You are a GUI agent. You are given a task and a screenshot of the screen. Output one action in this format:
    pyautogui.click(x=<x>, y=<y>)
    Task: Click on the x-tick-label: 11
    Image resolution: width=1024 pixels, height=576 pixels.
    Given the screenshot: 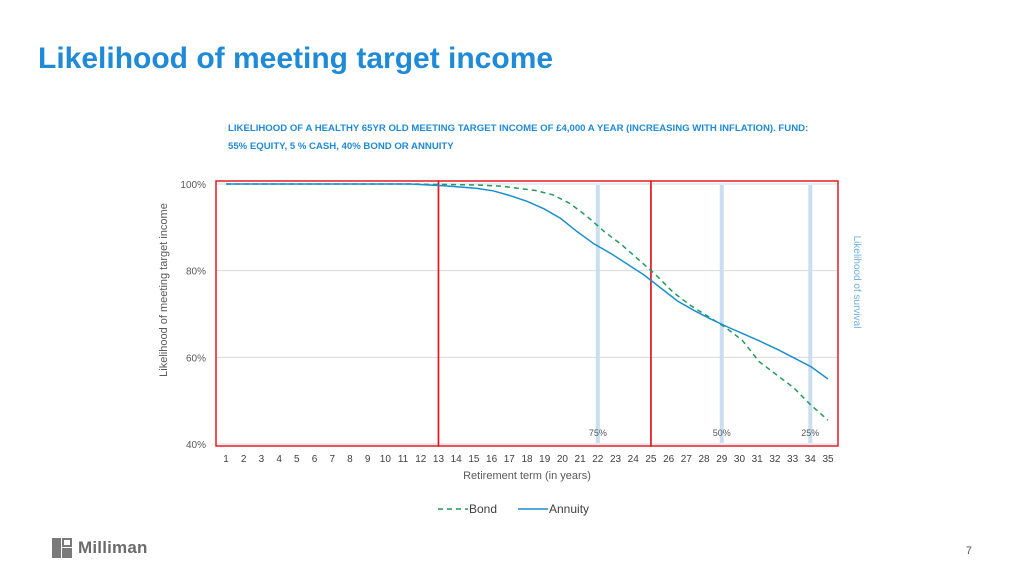 What is the action you would take?
    pyautogui.click(x=403, y=459)
    